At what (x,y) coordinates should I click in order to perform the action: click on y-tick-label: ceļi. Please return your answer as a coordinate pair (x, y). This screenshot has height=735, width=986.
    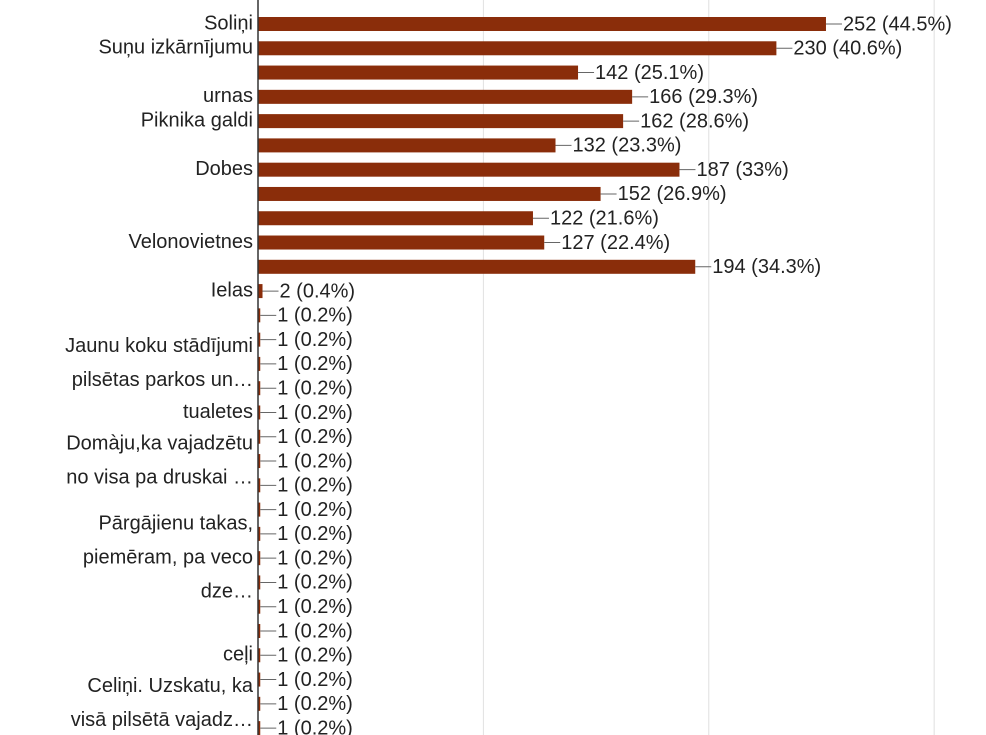
    Looking at the image, I should click on (238, 655).